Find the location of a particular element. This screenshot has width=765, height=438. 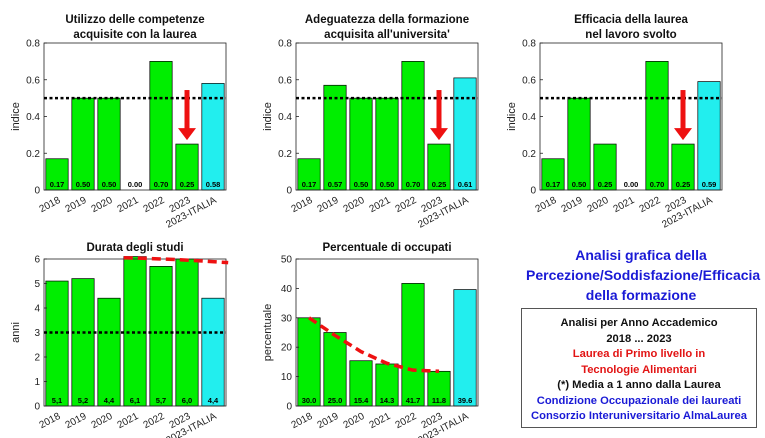

info-line: 2018 ... 2023 is located at coordinates (639, 338).